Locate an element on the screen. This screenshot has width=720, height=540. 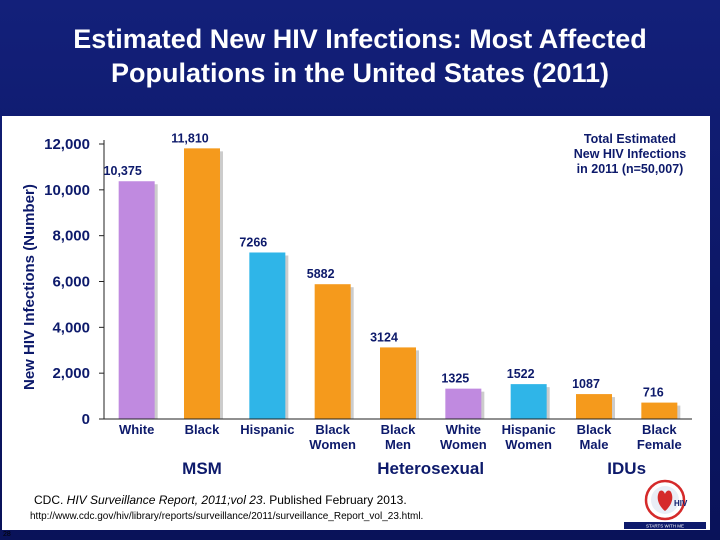
source-report-title: HIV Surveillance Report, 2011;vol 23 is located at coordinates (164, 500).